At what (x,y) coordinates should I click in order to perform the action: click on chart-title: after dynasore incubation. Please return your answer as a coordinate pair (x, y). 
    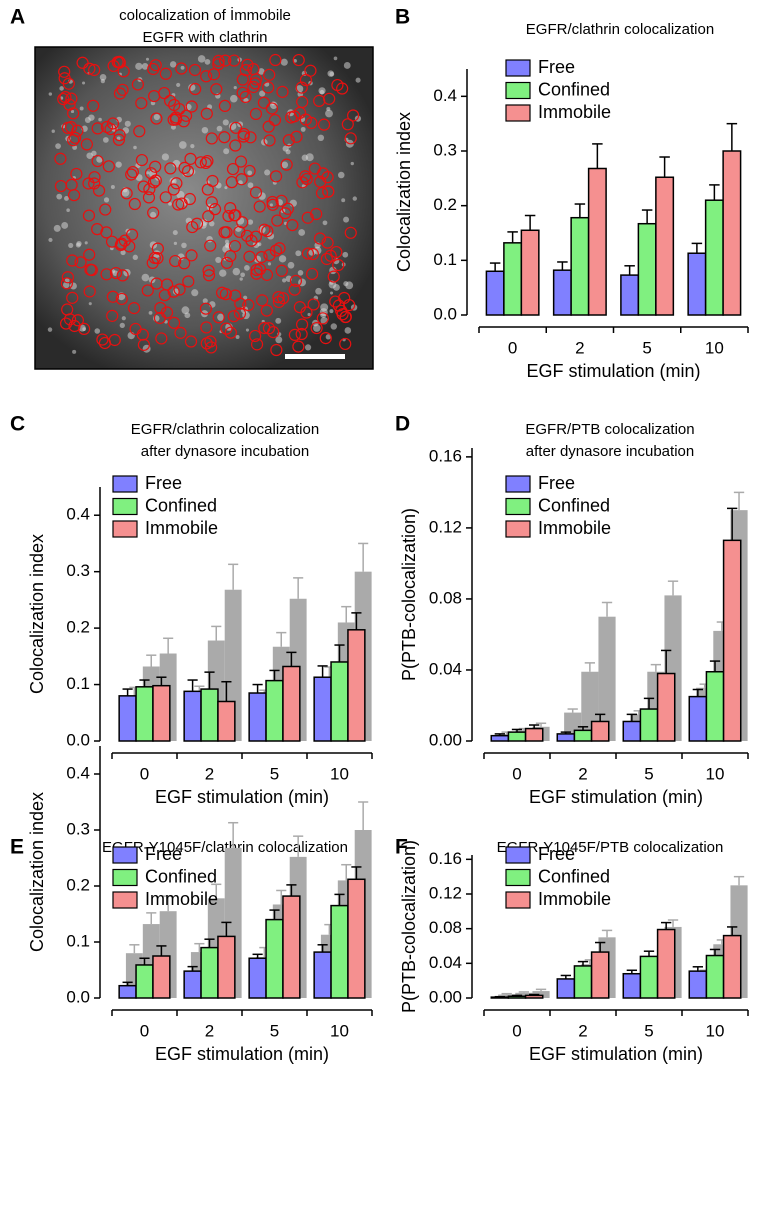
    Looking at the image, I should click on (610, 451).